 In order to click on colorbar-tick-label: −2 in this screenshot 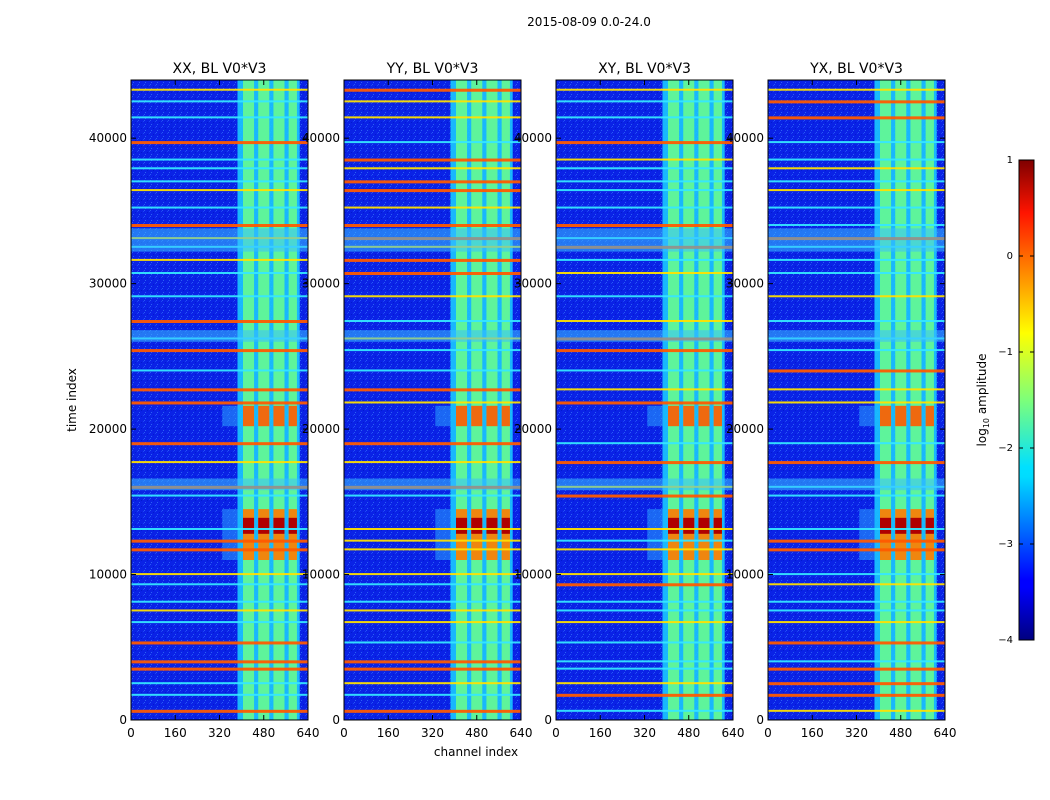, I will do `click(1005, 448)`.